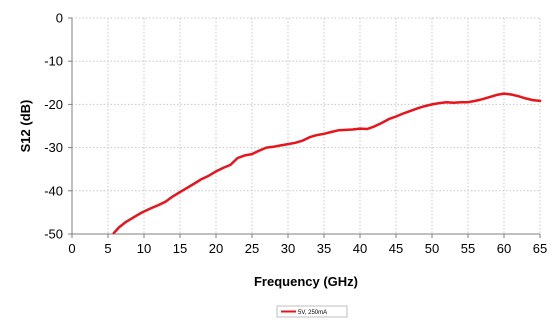 The width and height of the screenshot is (560, 320). Describe the element at coordinates (107, 248) in the screenshot. I see `x-tick-label: 5` at that location.